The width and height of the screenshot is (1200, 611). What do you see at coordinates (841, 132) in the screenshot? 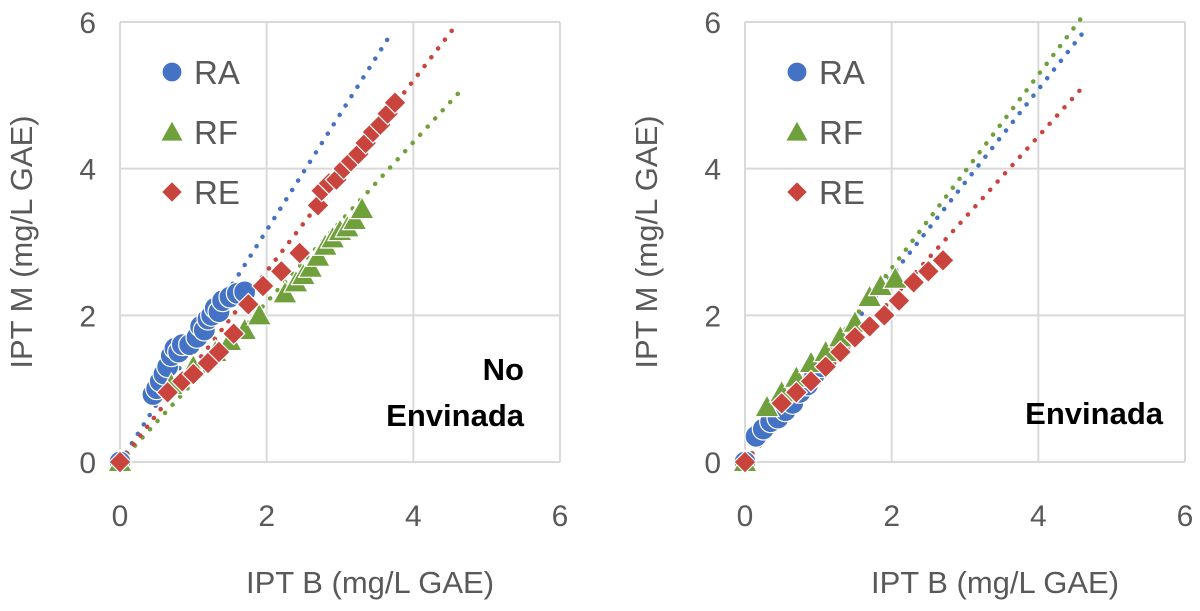
I see `chart-2-legend-label-rf: RF` at bounding box center [841, 132].